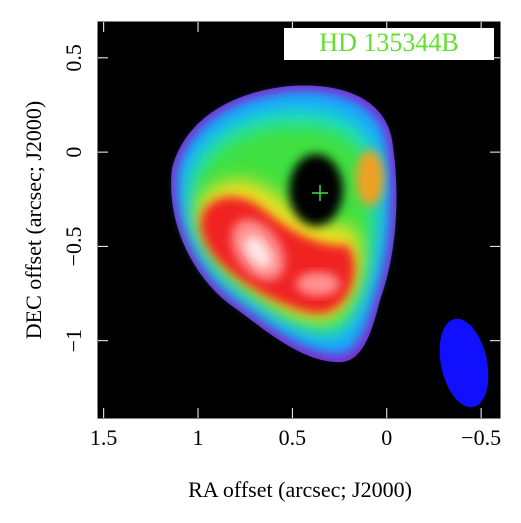 This screenshot has height=523, width=521. Describe the element at coordinates (33, 220) in the screenshot. I see `y-axis-label: DEC offset (arcsec; J2000)` at that location.